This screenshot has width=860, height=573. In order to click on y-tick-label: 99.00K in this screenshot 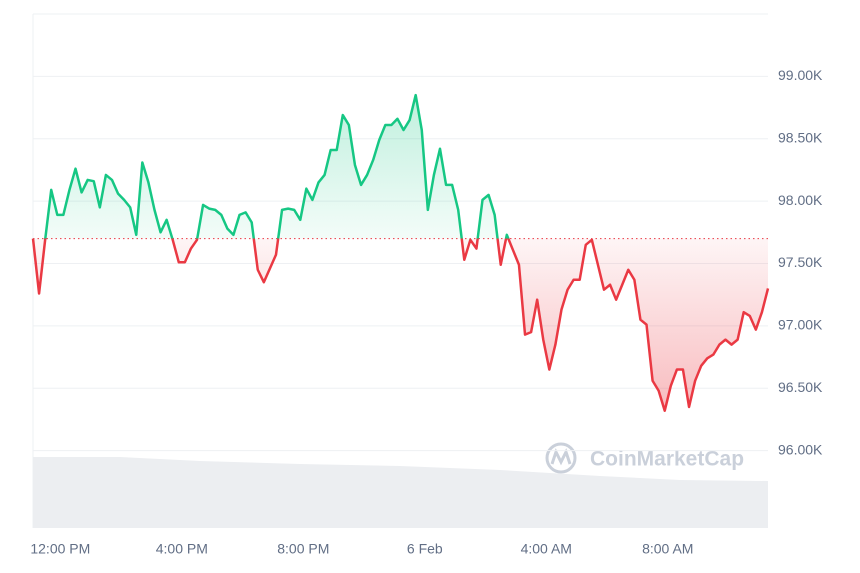, I will do `click(800, 75)`.